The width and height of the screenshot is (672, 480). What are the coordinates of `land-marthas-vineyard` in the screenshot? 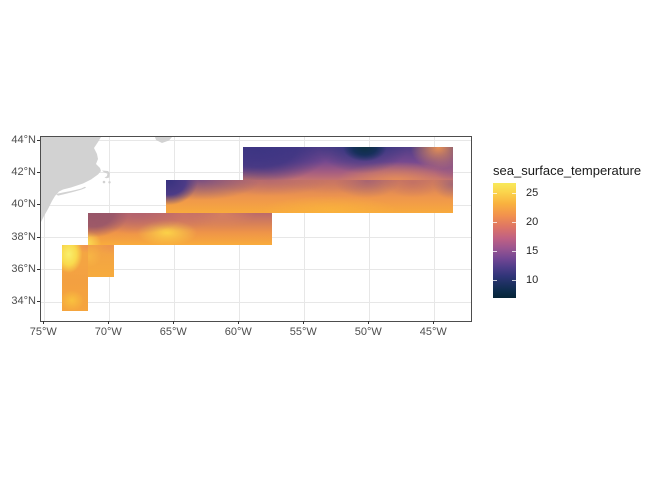 It's located at (104, 182).